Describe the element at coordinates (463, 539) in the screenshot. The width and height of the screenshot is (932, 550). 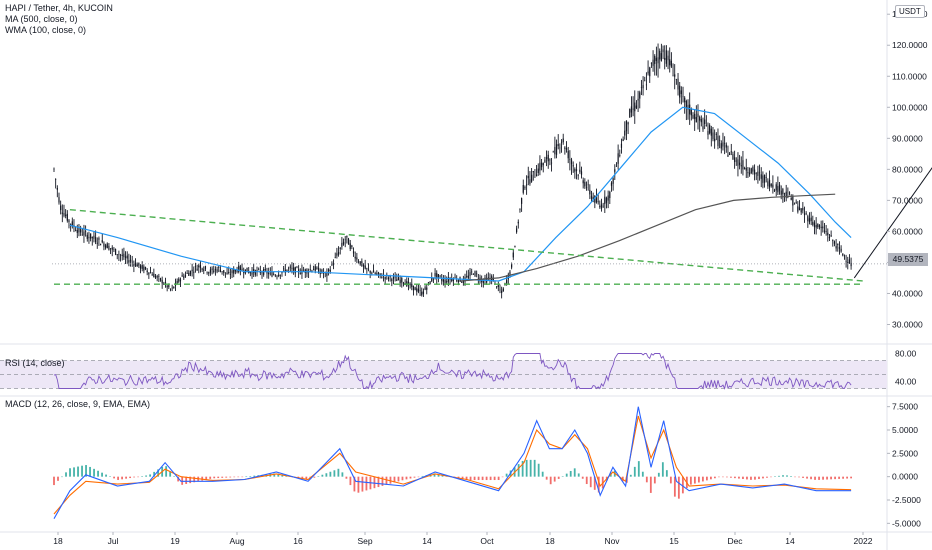
I see `time-axis: 18 Jul 19 Aug 16 Sep 14 Oct 18 Nov 15 Dec 14 2022` at that location.